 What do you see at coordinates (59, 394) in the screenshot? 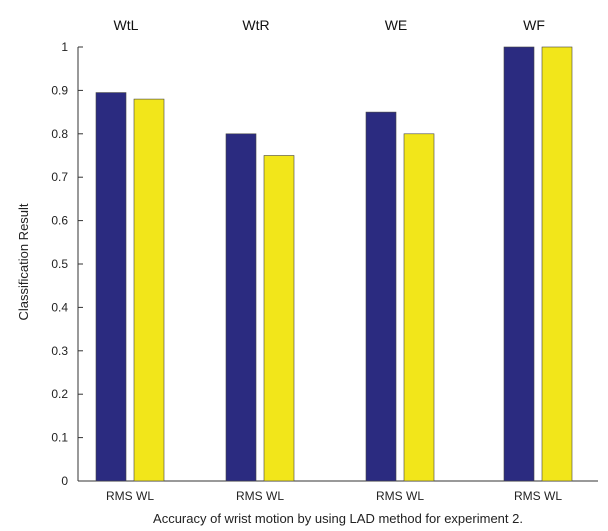
I see `y-tick-label: 0.2` at bounding box center [59, 394].